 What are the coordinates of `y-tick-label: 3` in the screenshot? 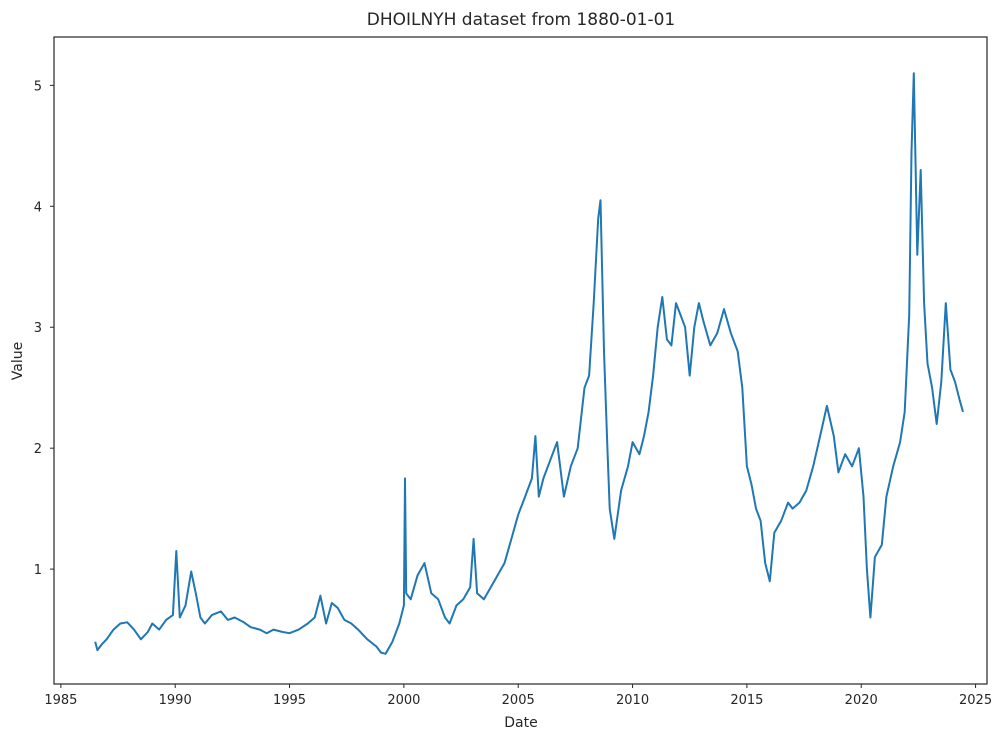 It's located at (38, 328).